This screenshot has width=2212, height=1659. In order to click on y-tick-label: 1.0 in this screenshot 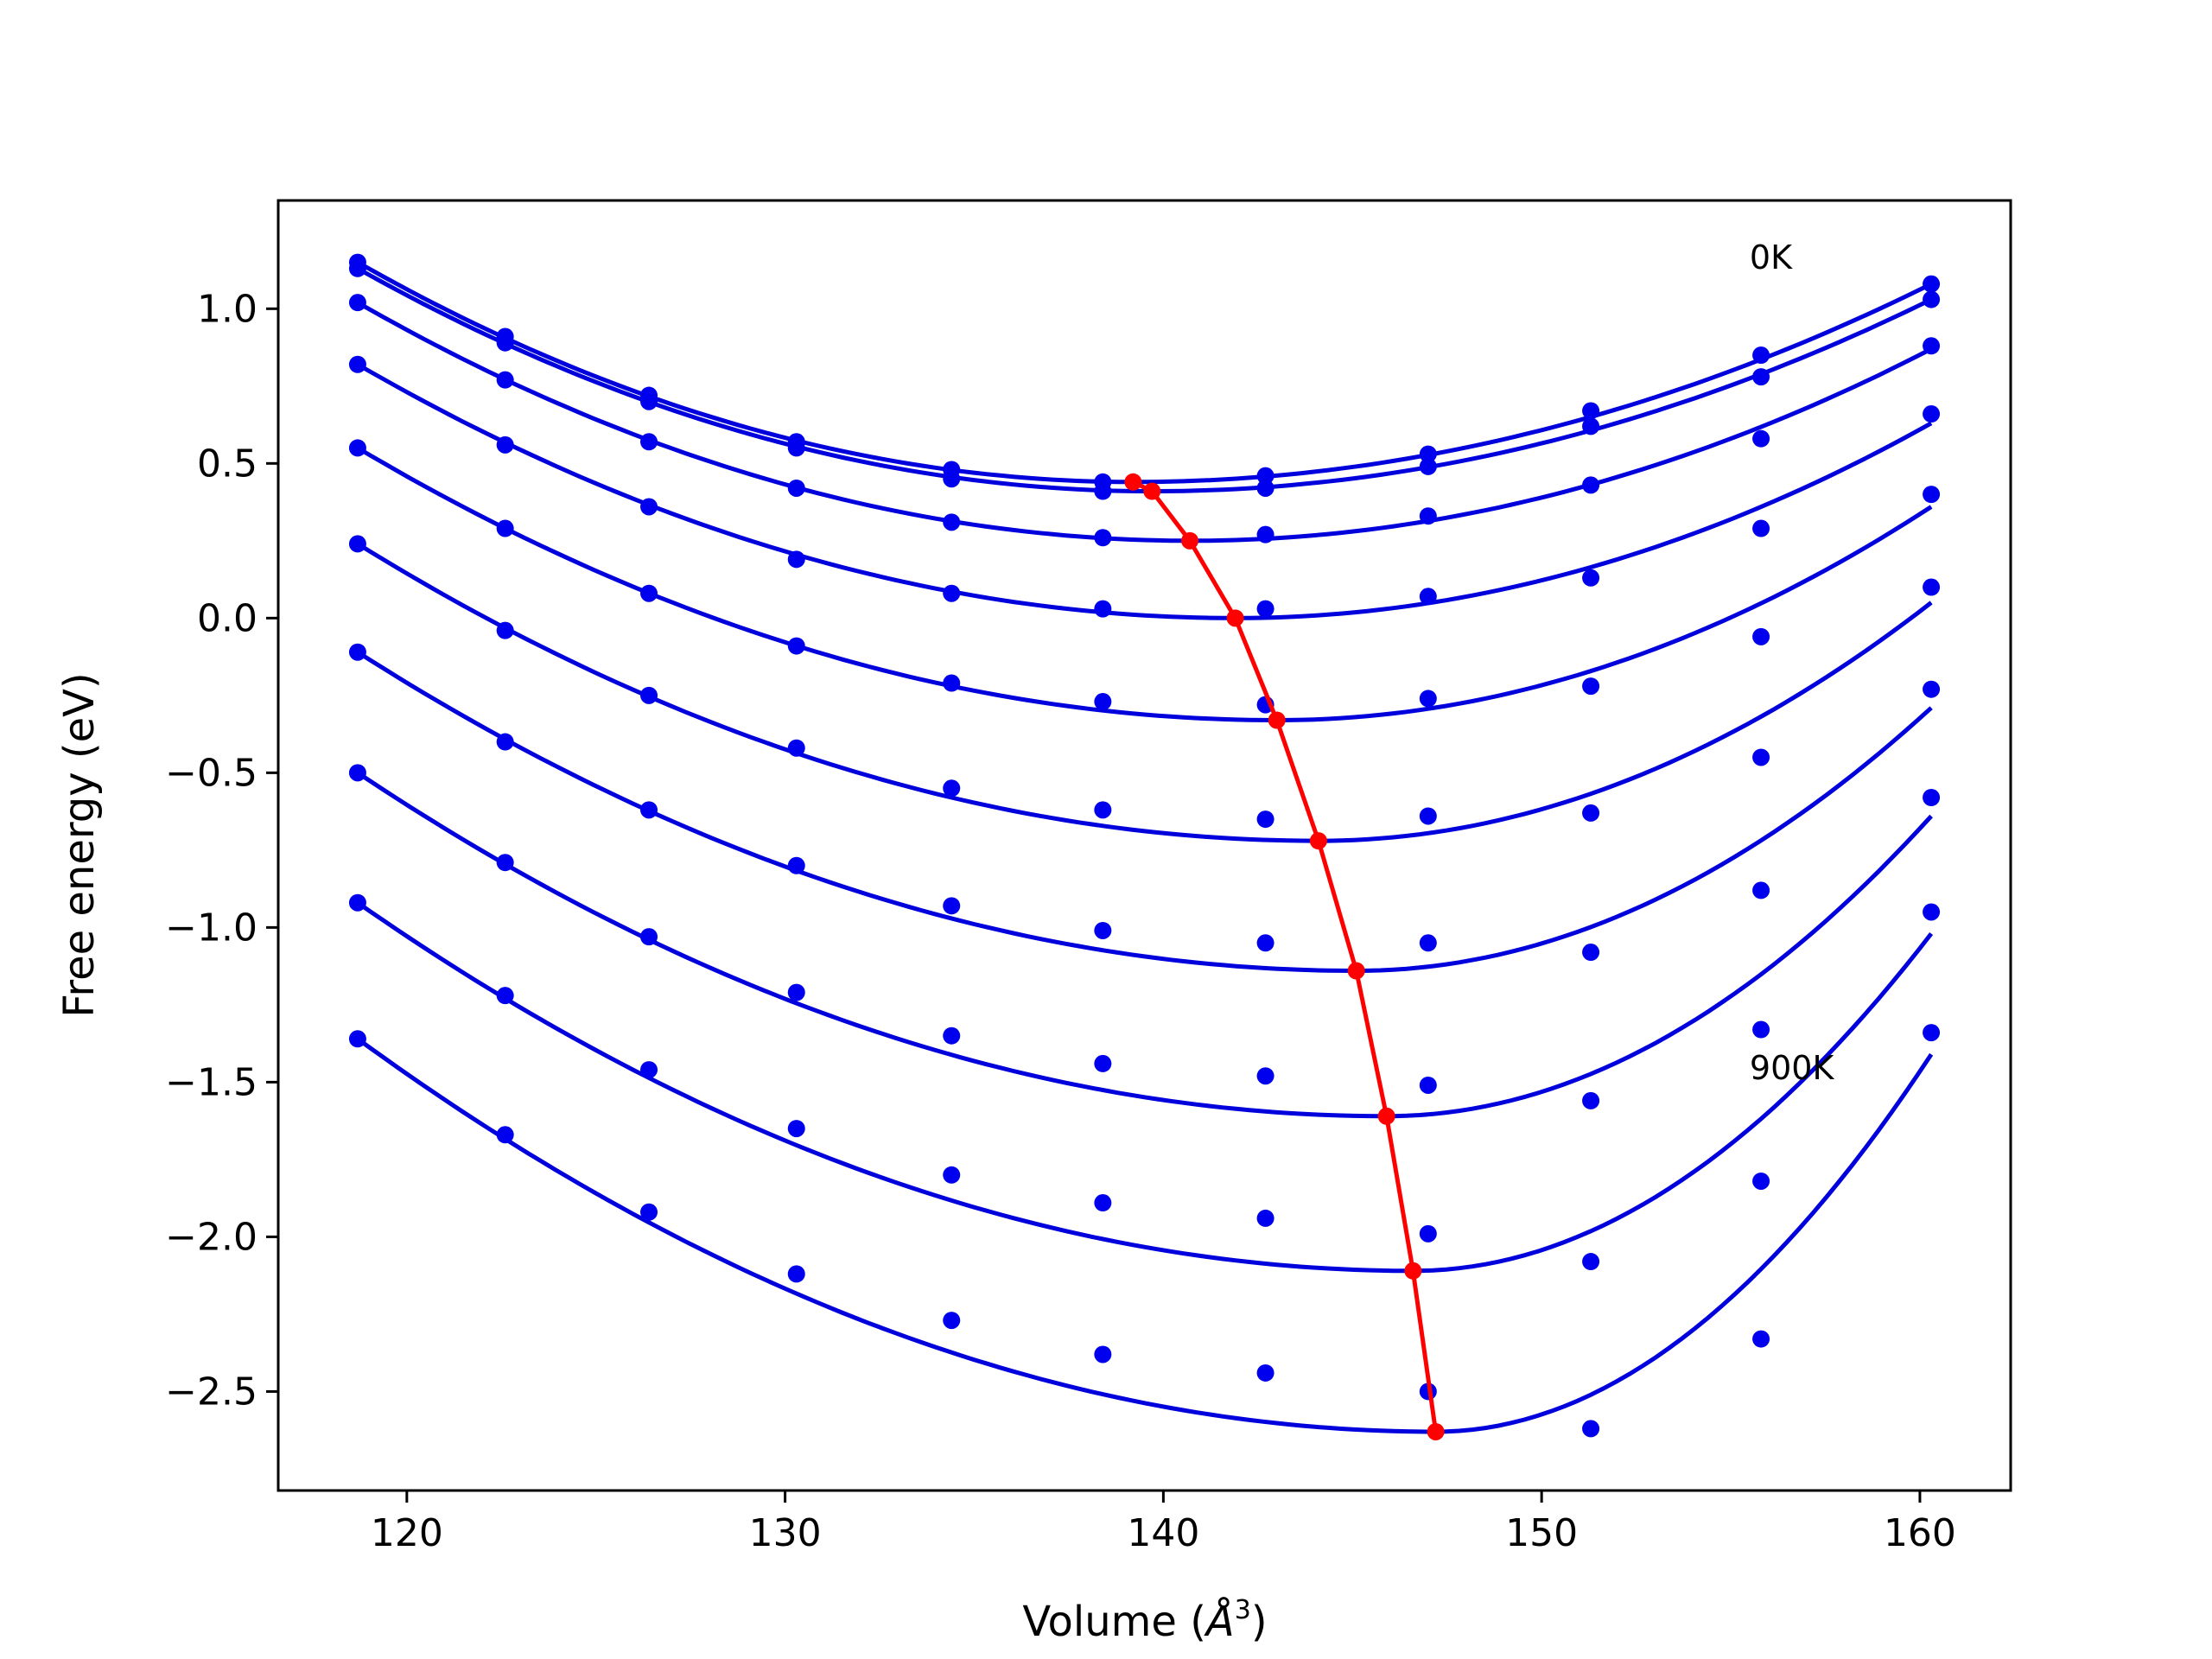, I will do `click(227, 309)`.